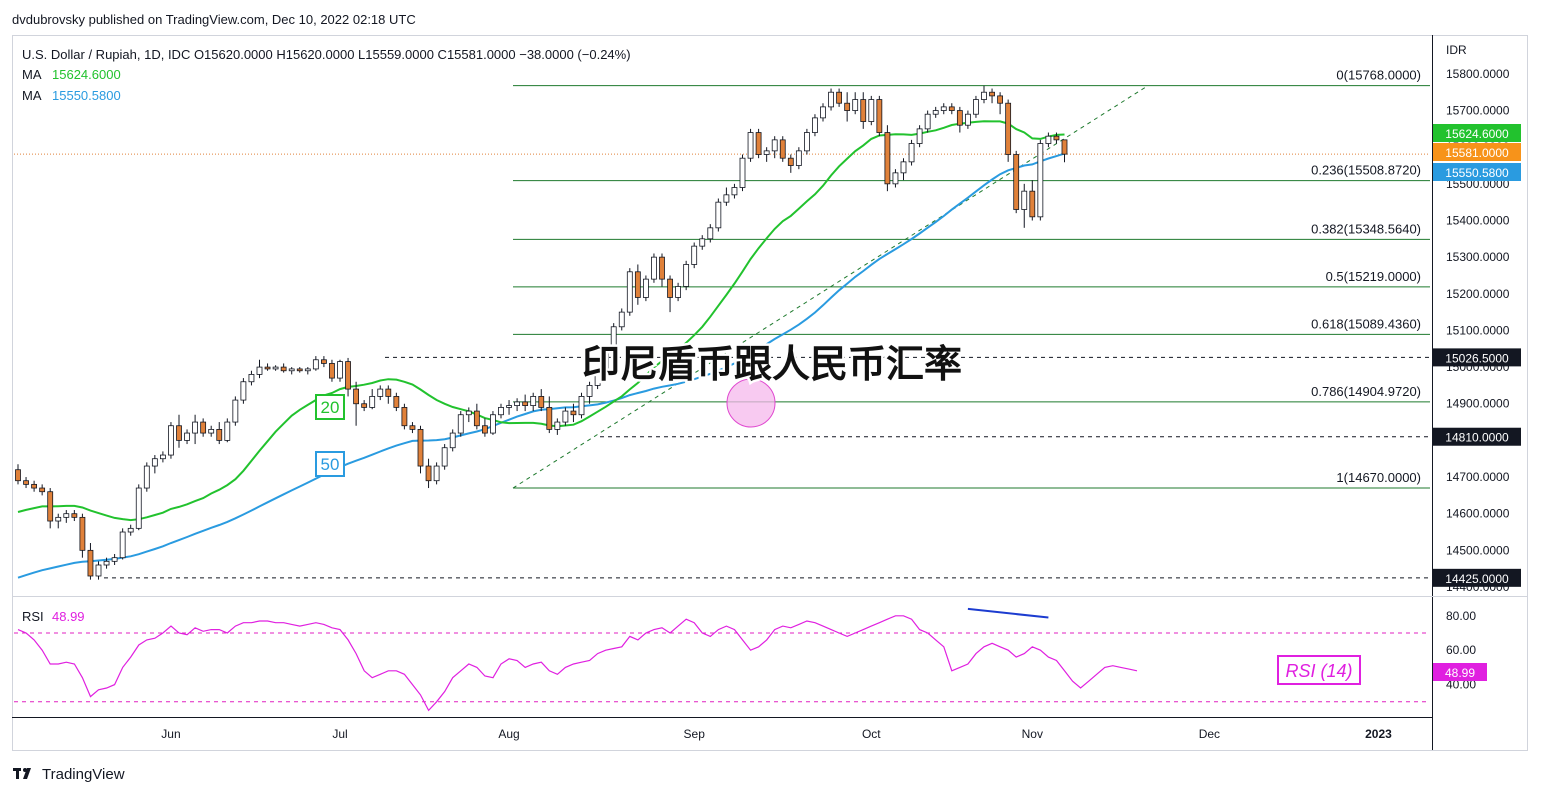 The image size is (1541, 796). What do you see at coordinates (1477, 134) in the screenshot?
I see `price-badge-value: 15624.6000` at bounding box center [1477, 134].